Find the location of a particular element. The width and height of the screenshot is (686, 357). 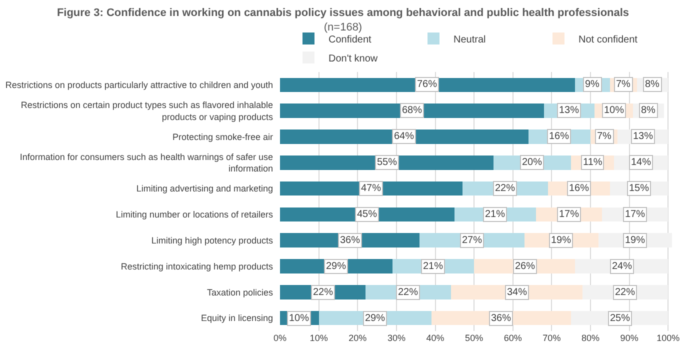

x-tick-label: 0% is located at coordinates (280, 338).